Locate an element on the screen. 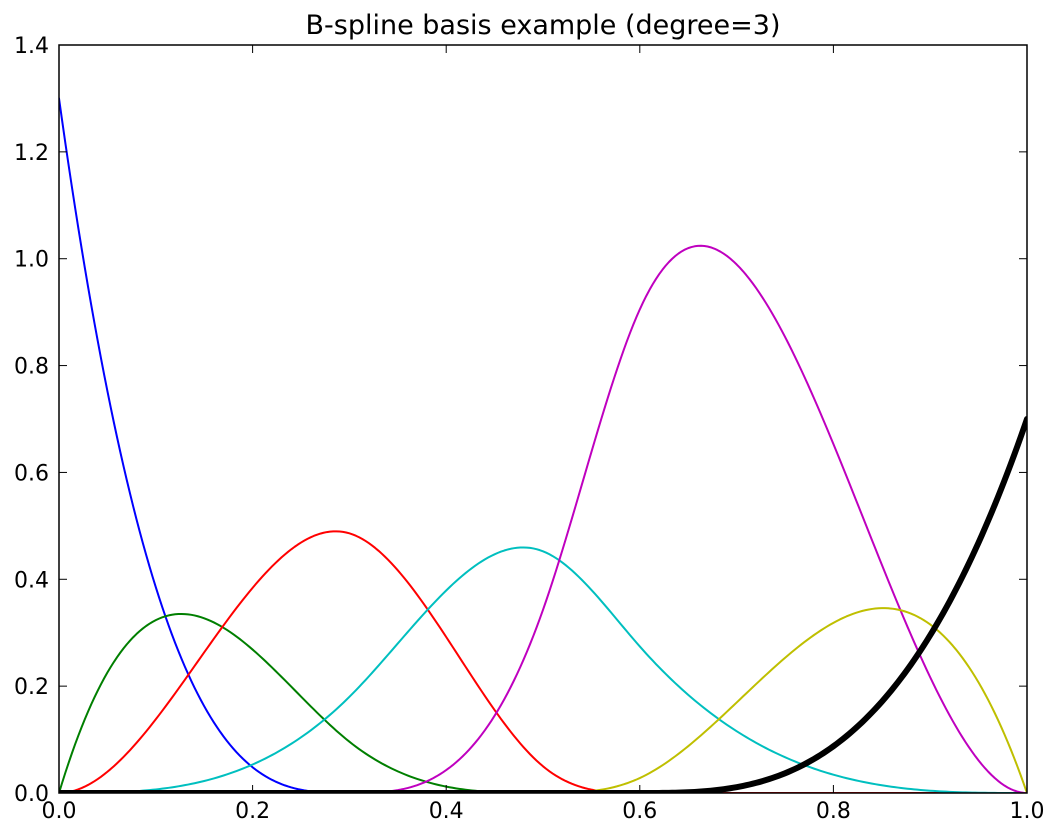 This screenshot has width=1050, height=829. y-tick-label: 1.0 is located at coordinates (31, 260).